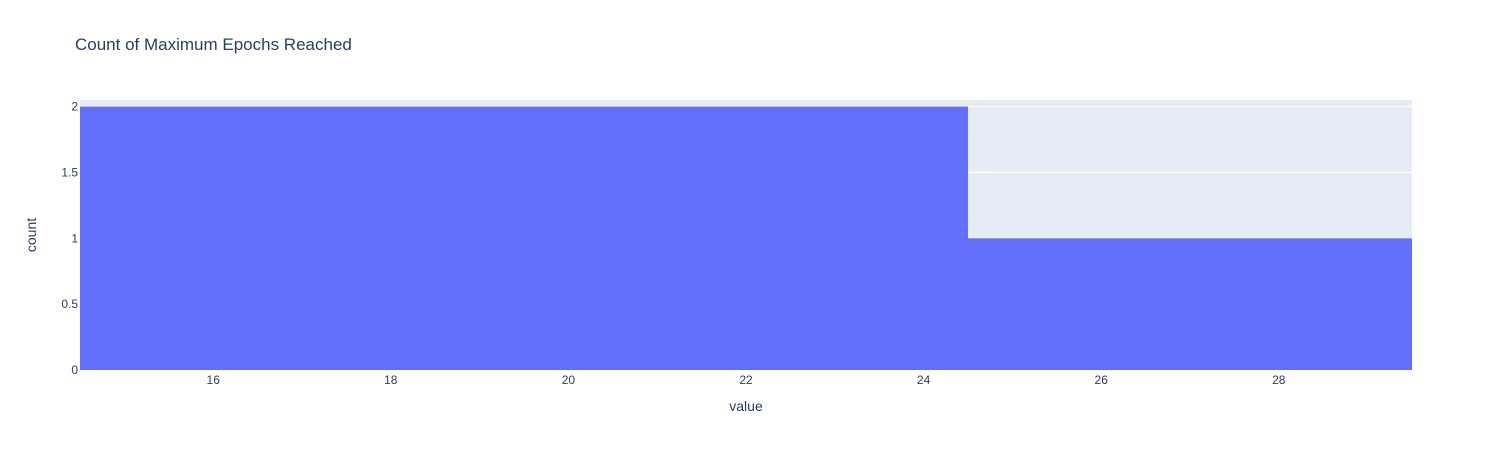 This screenshot has height=450, width=1491. I want to click on x-tick-label: 28, so click(1279, 380).